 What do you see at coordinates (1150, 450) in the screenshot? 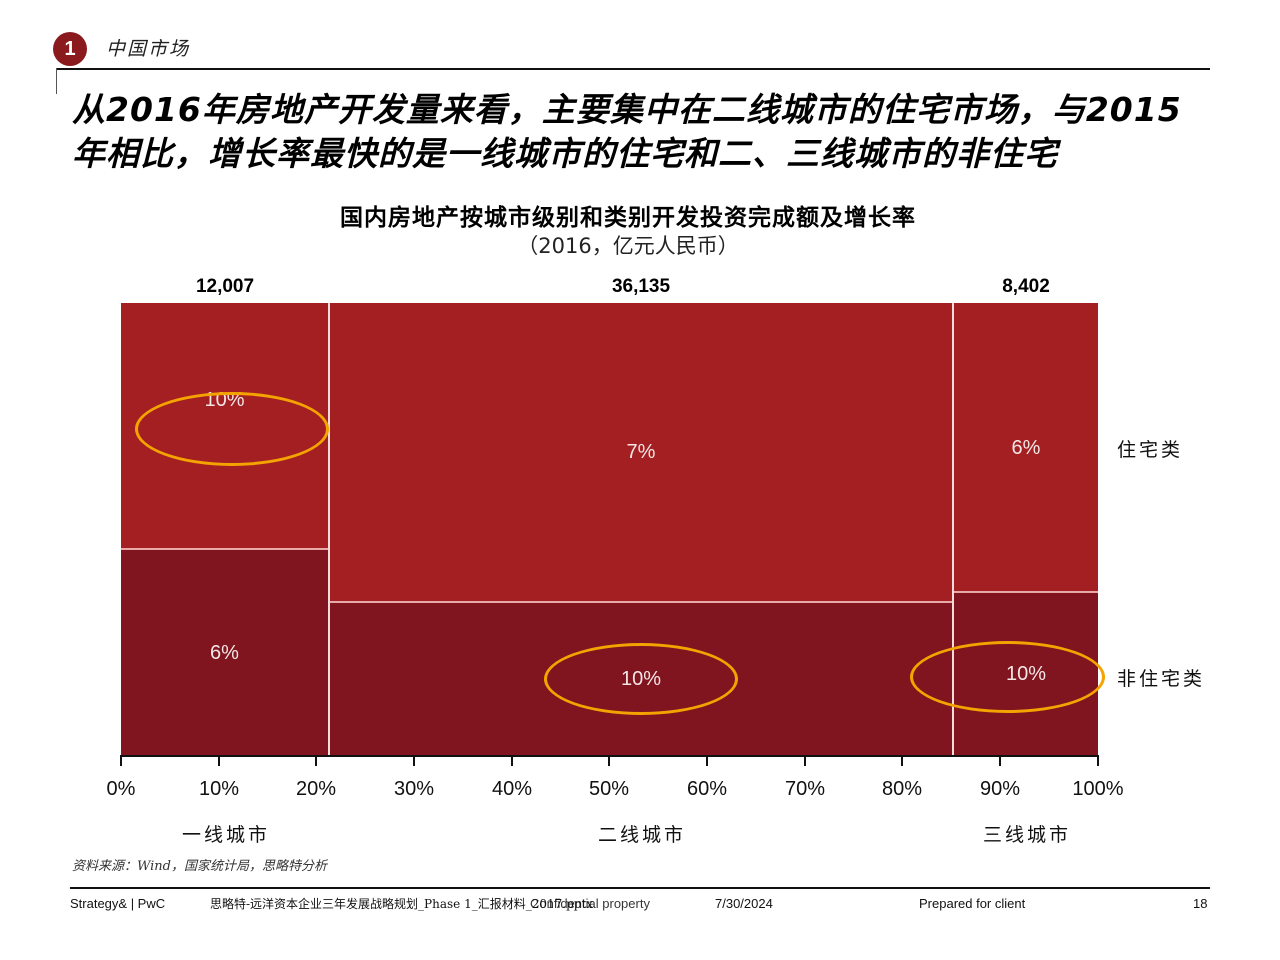
I see `legend-residential: 住宅类` at bounding box center [1150, 450].